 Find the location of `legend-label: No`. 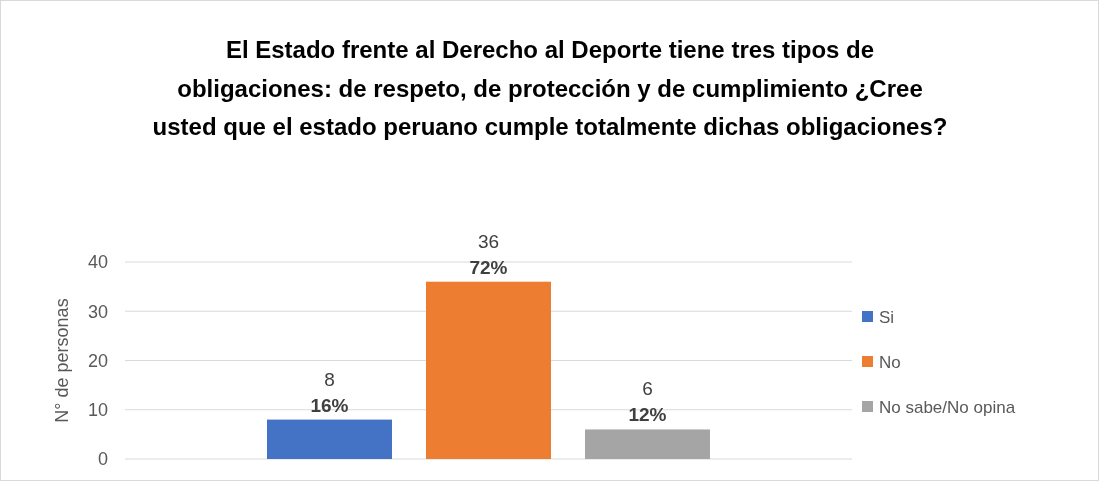

legend-label: No is located at coordinates (890, 362).